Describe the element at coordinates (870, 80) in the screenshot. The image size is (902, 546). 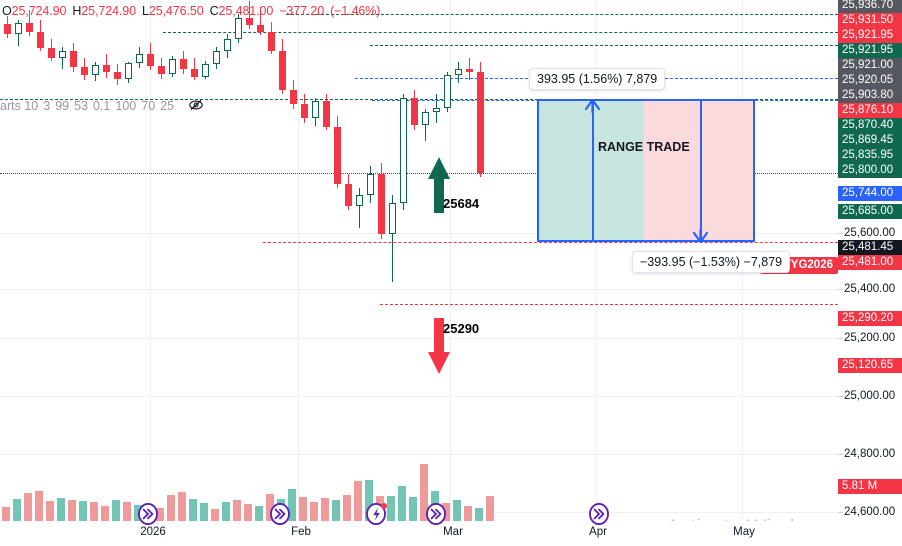
I see `price-badge: 25,920.05` at that location.